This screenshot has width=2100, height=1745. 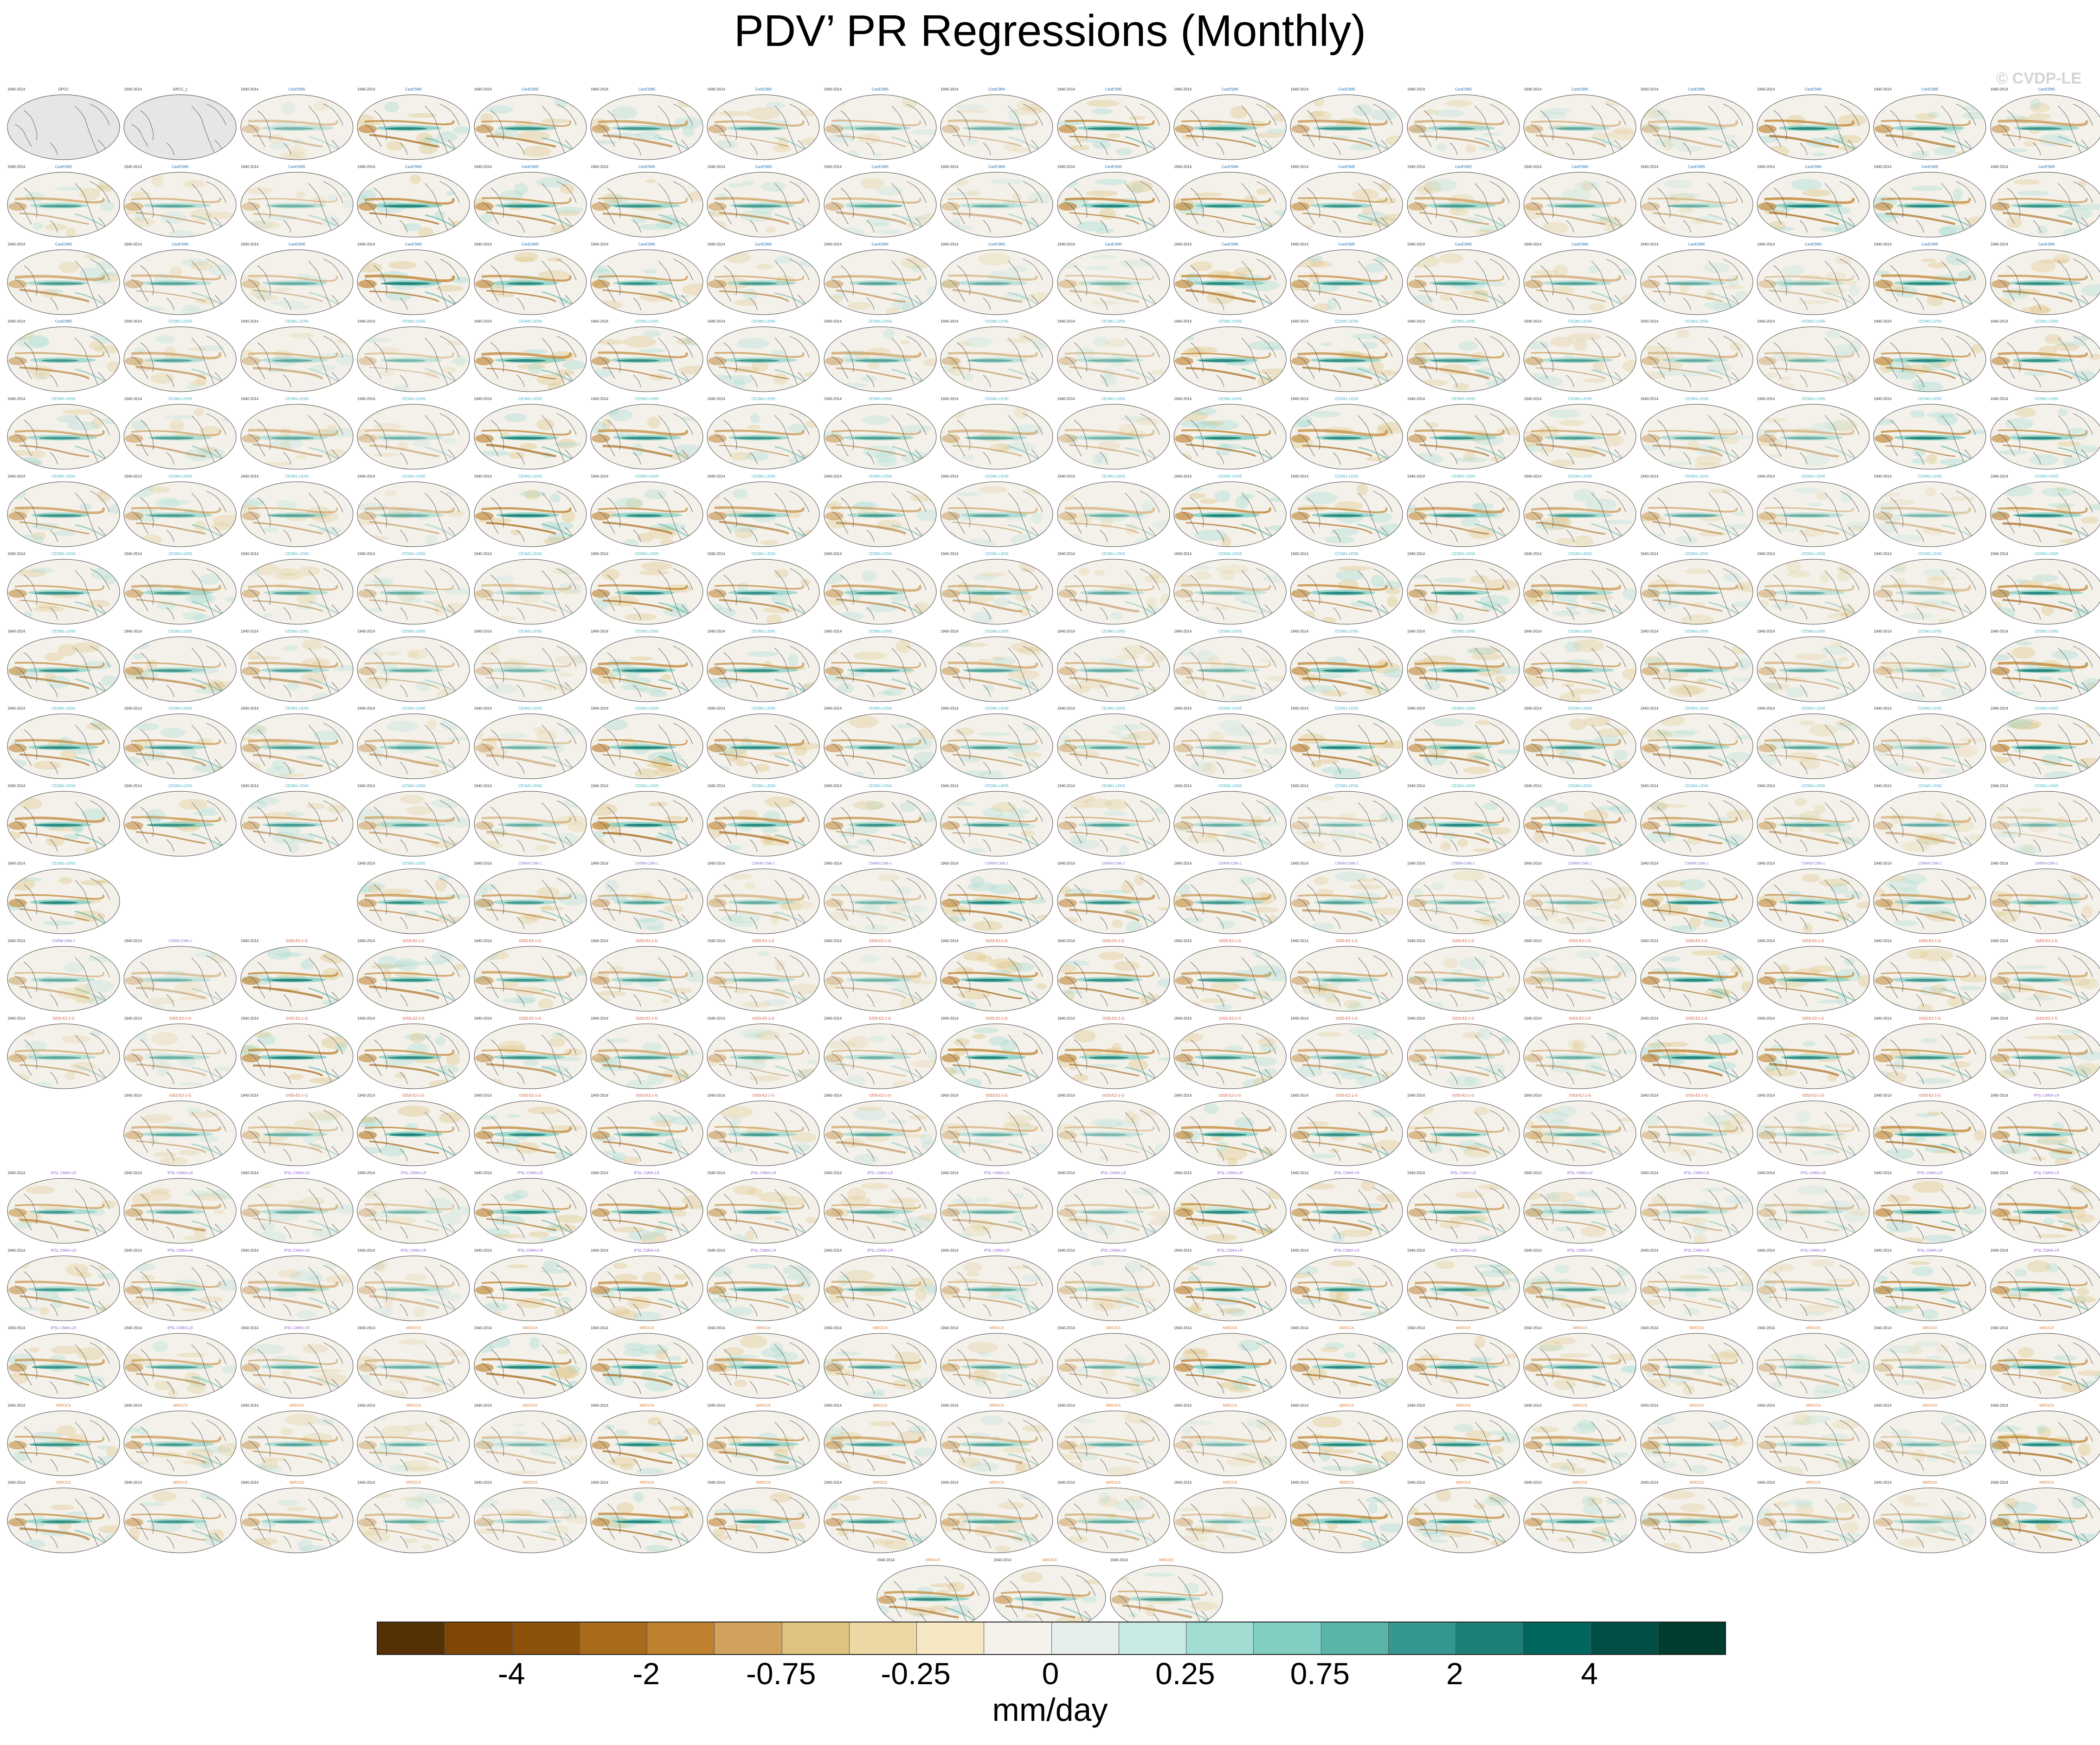 I want to click on map-panel: 1940-2014 CNRM-CM6-1, so click(x=1697, y=898).